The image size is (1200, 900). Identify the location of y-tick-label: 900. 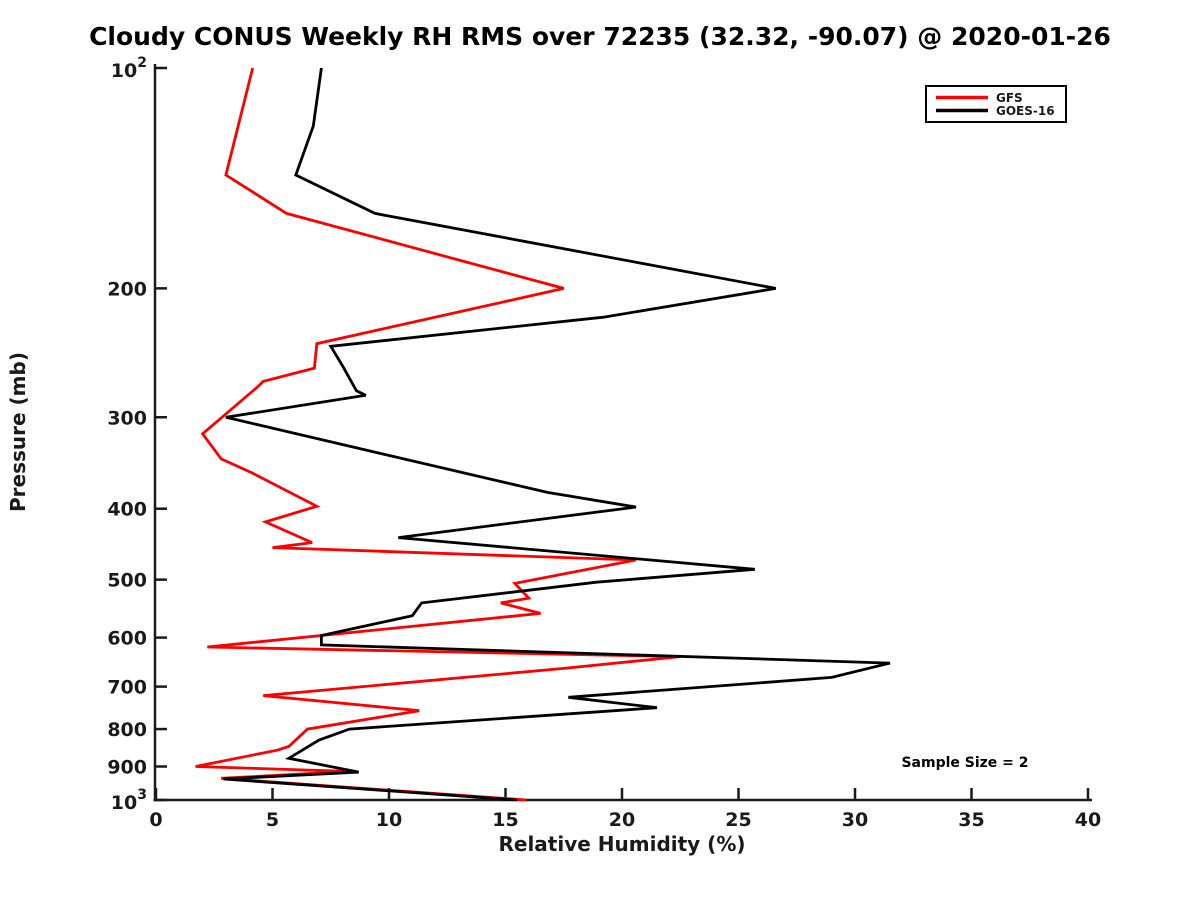
(127, 768).